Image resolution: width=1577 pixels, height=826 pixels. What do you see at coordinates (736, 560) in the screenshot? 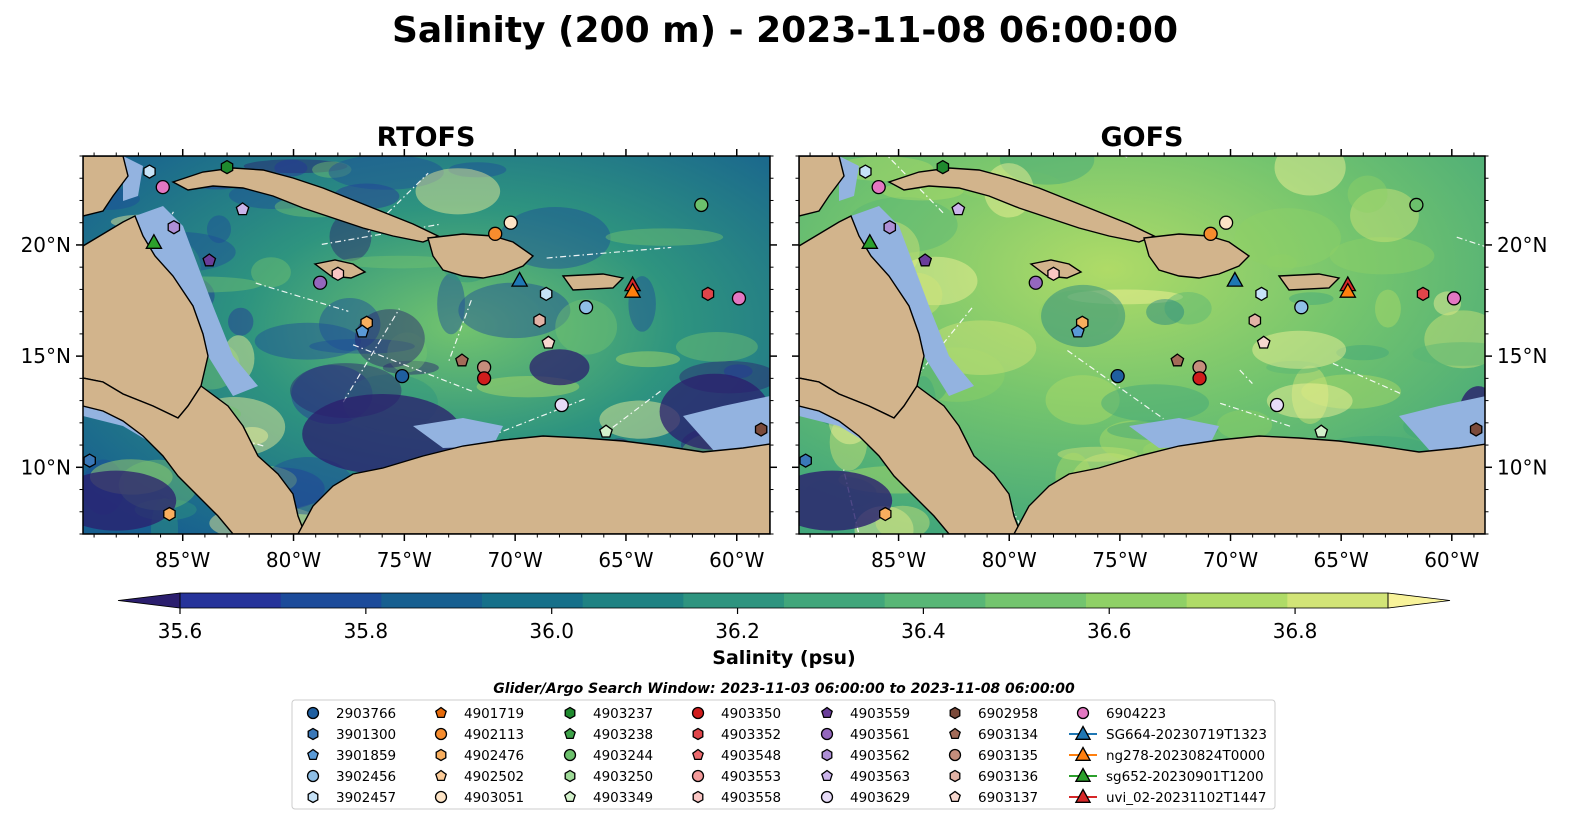
I see `rtofs-xtick-label: 60°W` at bounding box center [736, 560].